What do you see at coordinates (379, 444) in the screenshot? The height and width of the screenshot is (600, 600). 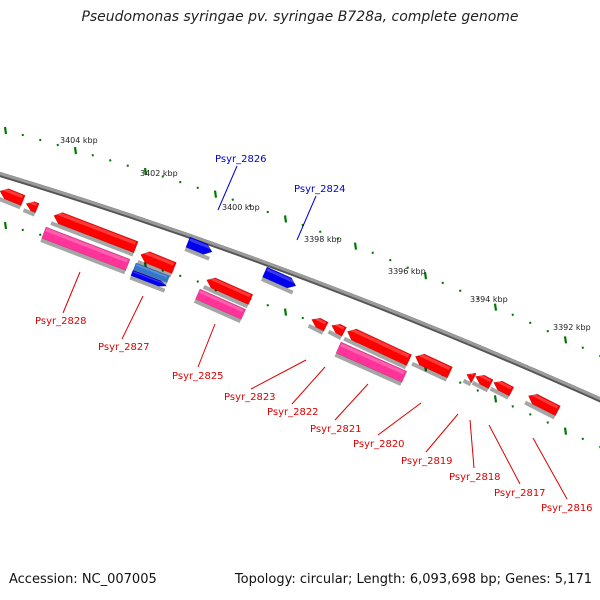 I see `gene-label-psyr-2820: Psyr_2820` at bounding box center [379, 444].